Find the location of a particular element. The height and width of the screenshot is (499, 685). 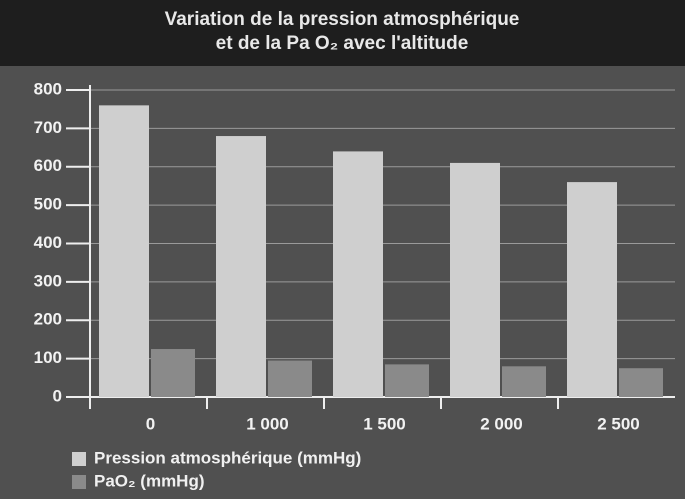

y-tick-label: 800 is located at coordinates (48, 88).